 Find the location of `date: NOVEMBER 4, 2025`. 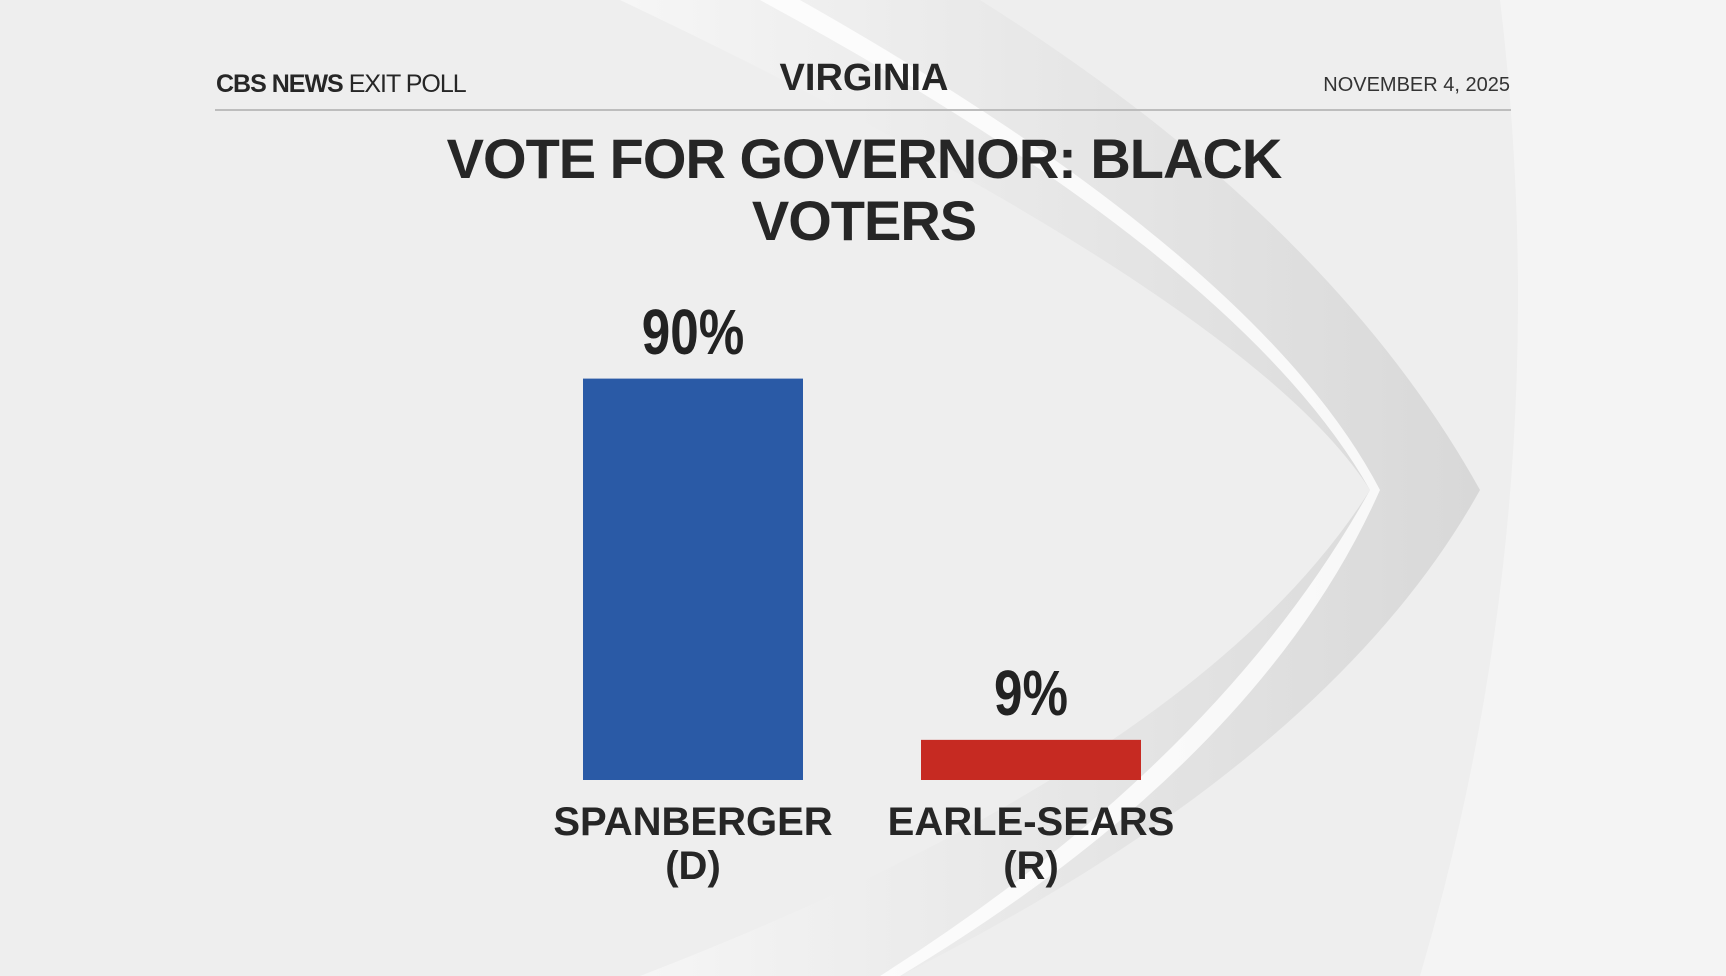

date: NOVEMBER 4, 2025 is located at coordinates (1416, 85).